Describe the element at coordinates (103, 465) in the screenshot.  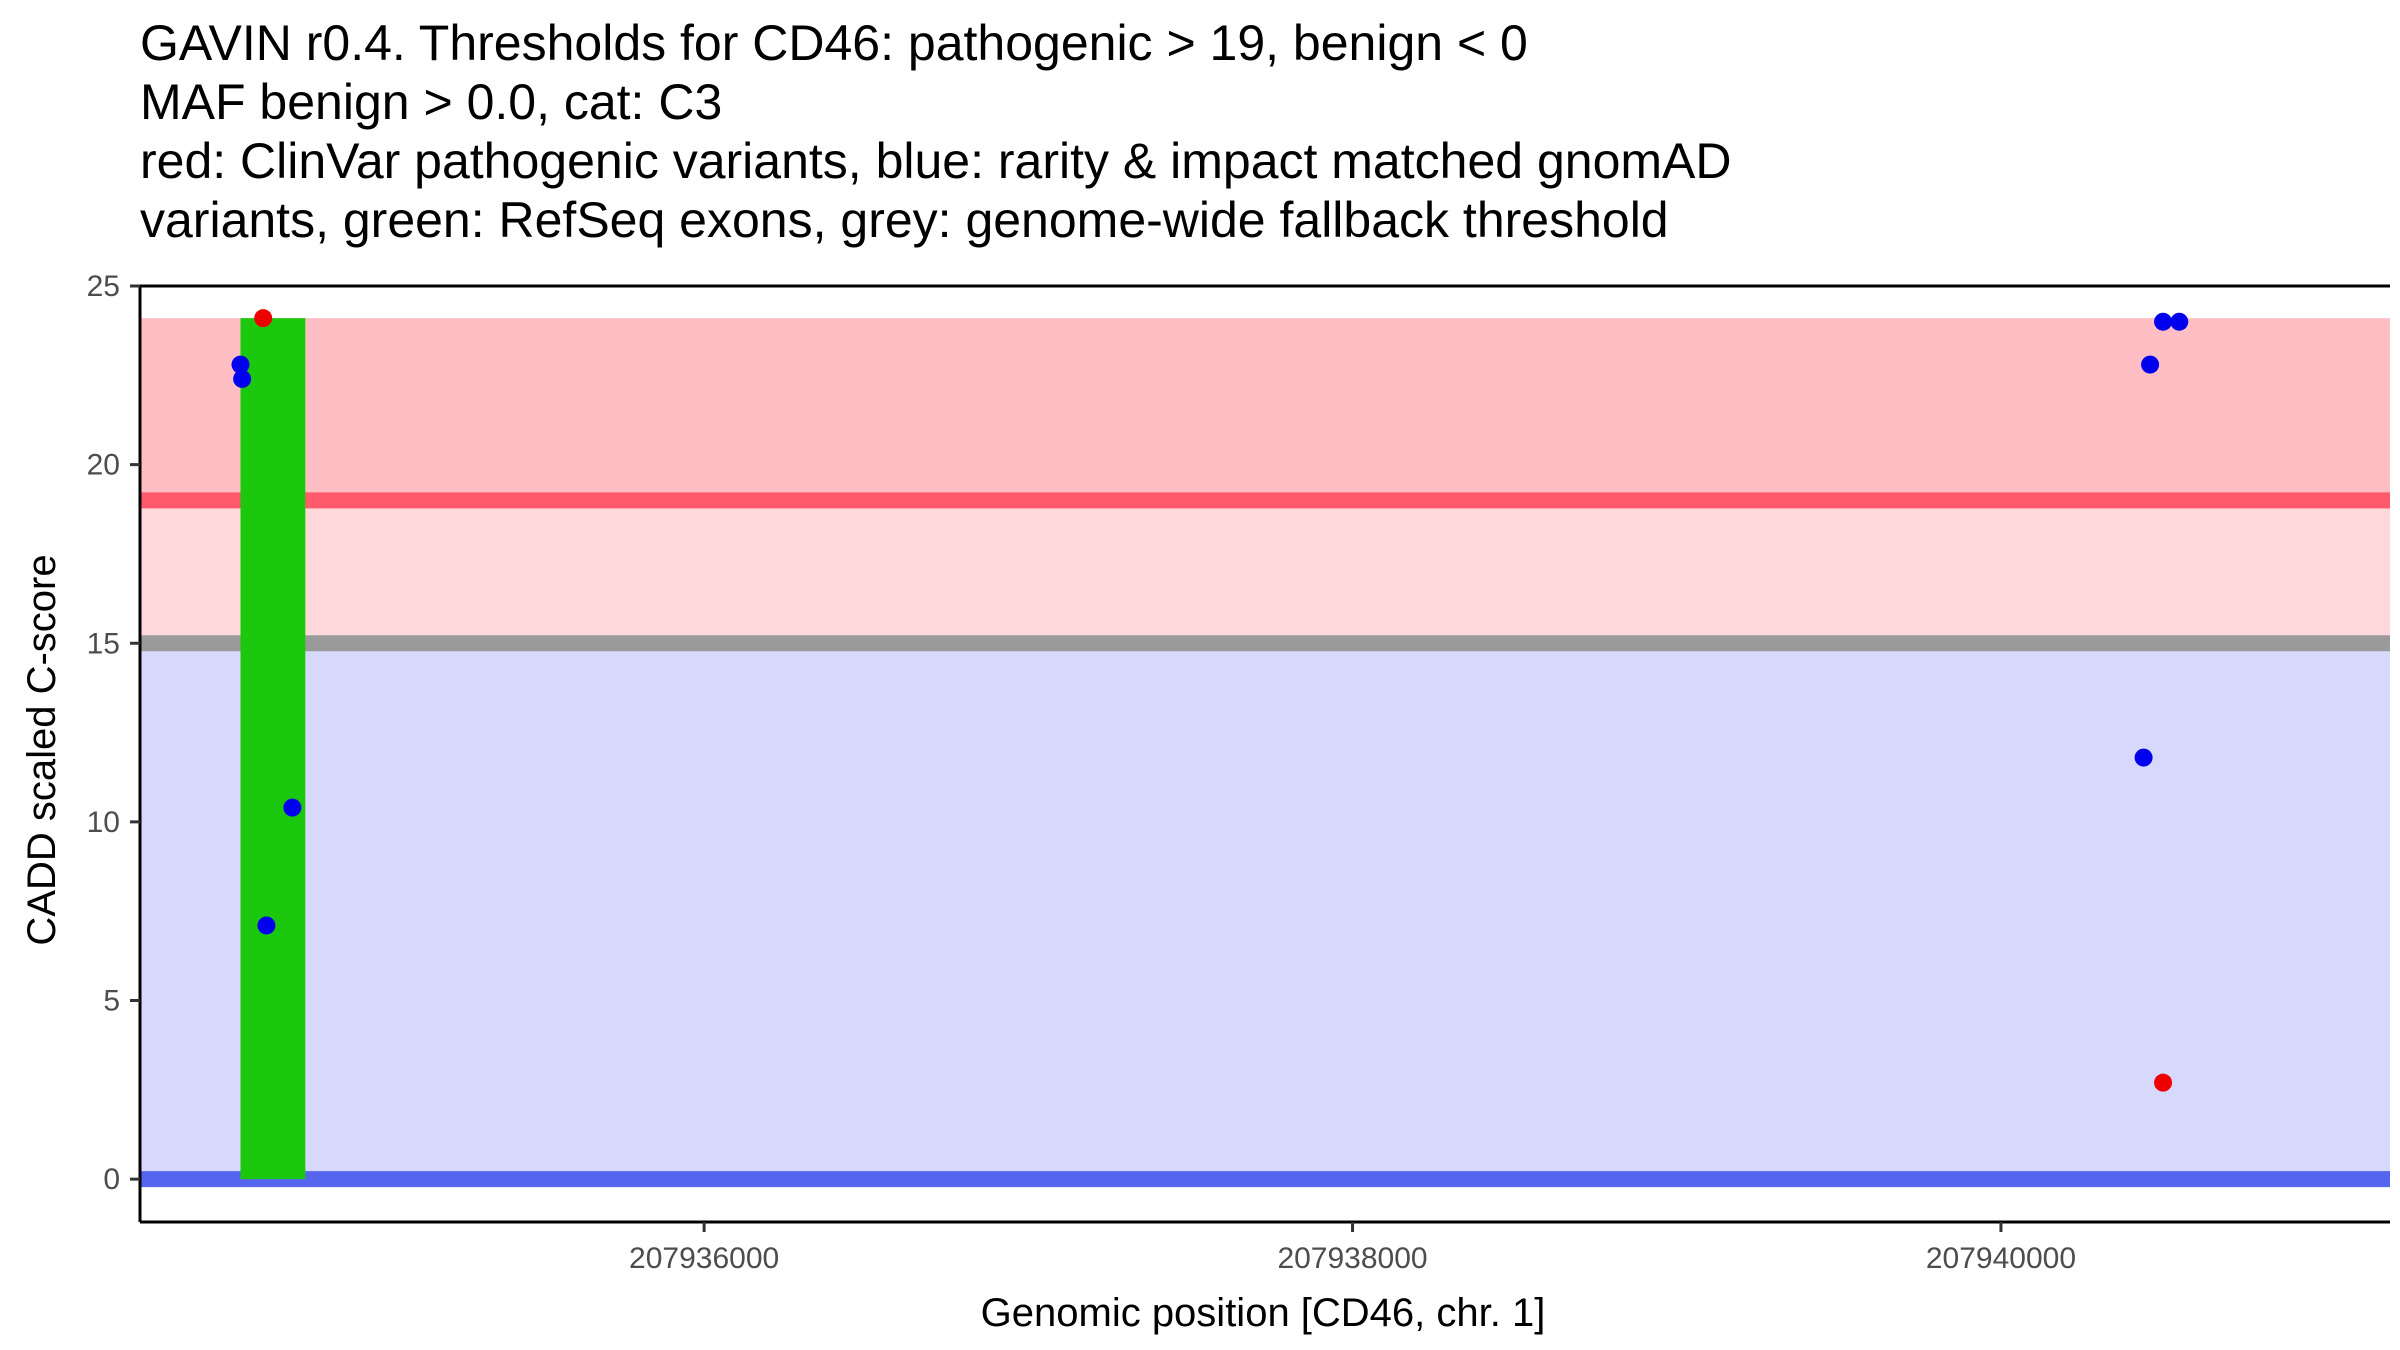
I see `y-tick-label: 20` at that location.